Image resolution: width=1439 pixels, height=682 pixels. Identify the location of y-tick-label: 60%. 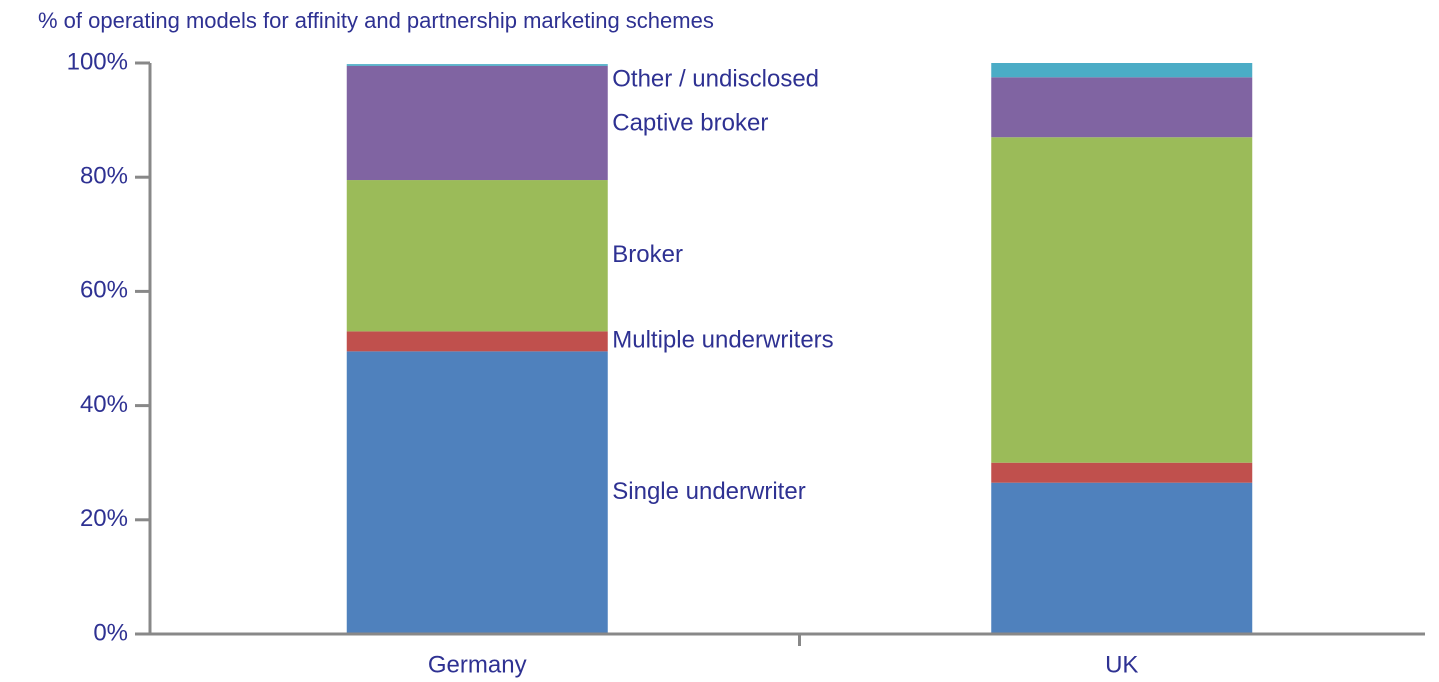
(104, 290).